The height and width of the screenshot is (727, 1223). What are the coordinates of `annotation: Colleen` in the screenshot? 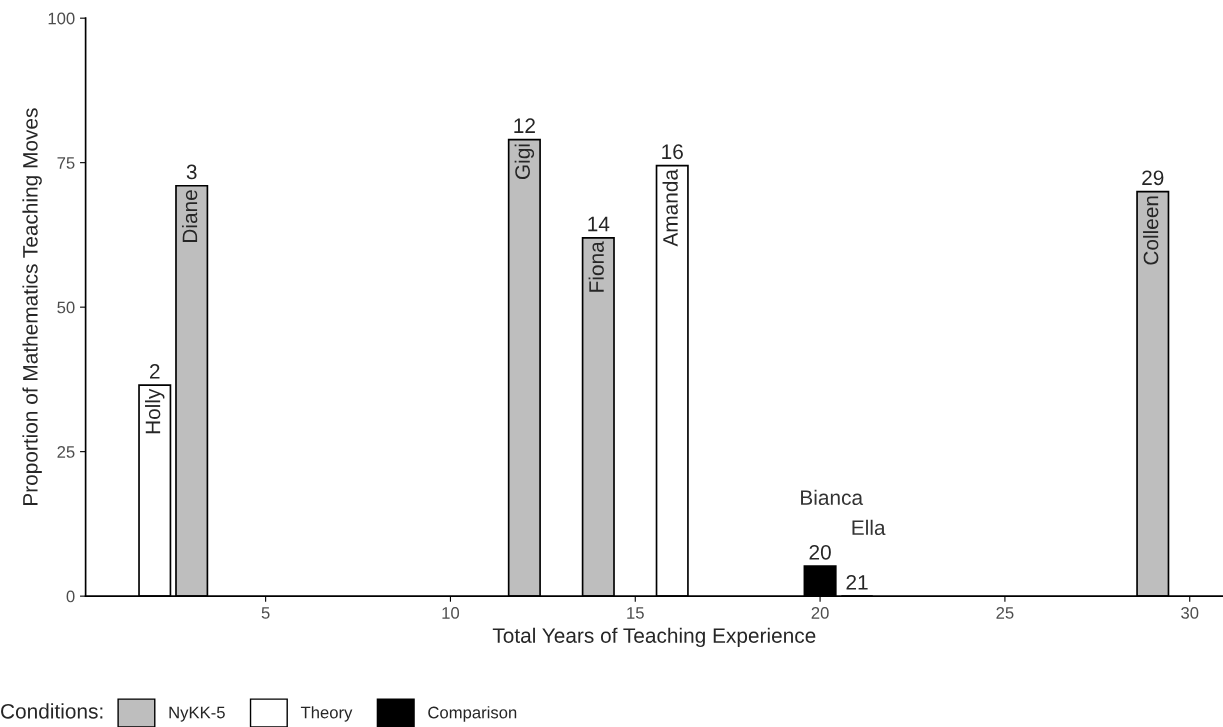 It's located at (1151, 230).